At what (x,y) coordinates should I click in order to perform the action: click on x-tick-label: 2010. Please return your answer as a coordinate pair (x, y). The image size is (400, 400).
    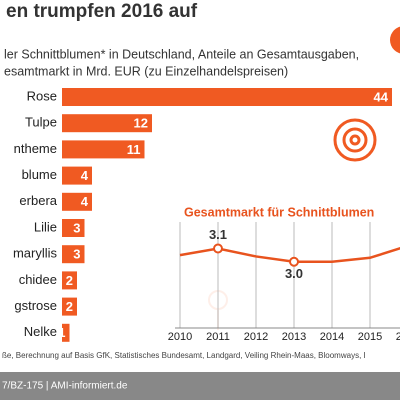
    Looking at the image, I should click on (180, 337).